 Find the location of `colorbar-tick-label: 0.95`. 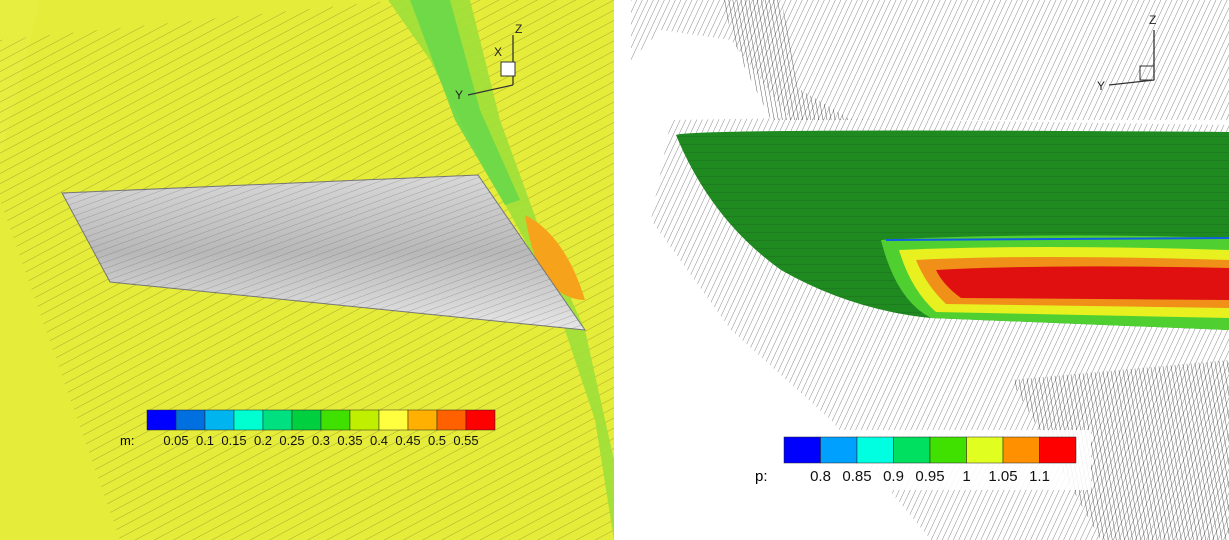

colorbar-tick-label: 0.95 is located at coordinates (930, 476).